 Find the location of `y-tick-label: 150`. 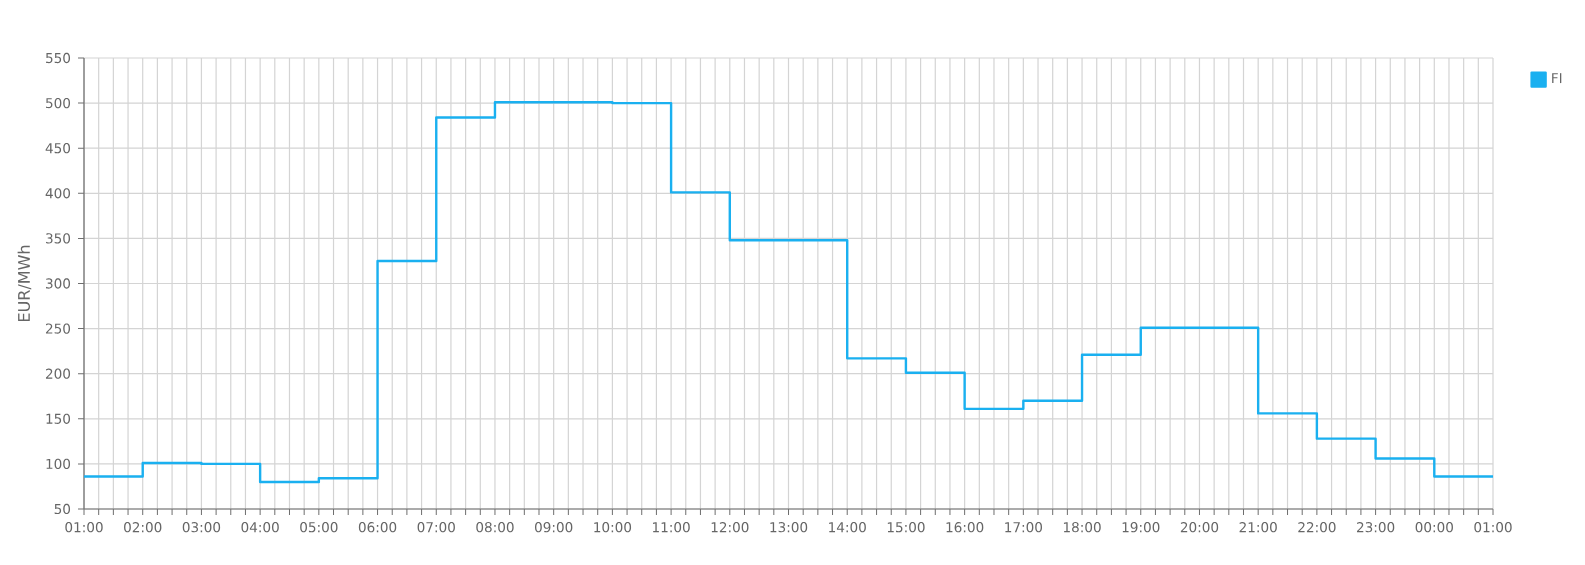

y-tick-label: 150 is located at coordinates (58, 418).